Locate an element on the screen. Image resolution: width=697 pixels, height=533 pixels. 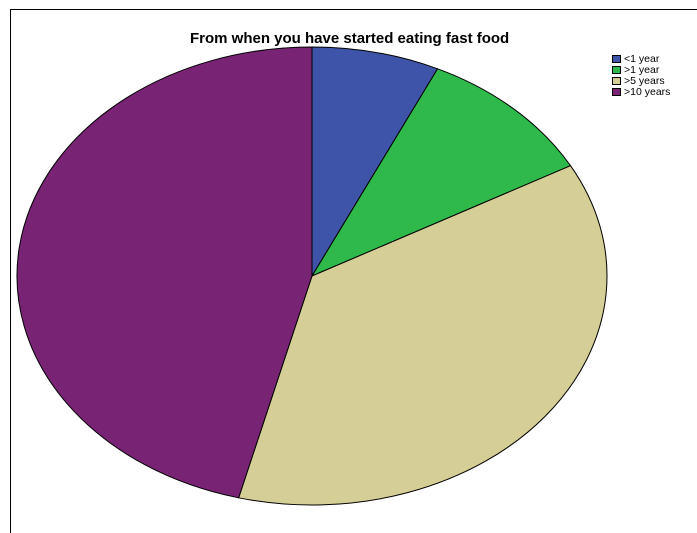
legend-label: >5 years is located at coordinates (644, 80).